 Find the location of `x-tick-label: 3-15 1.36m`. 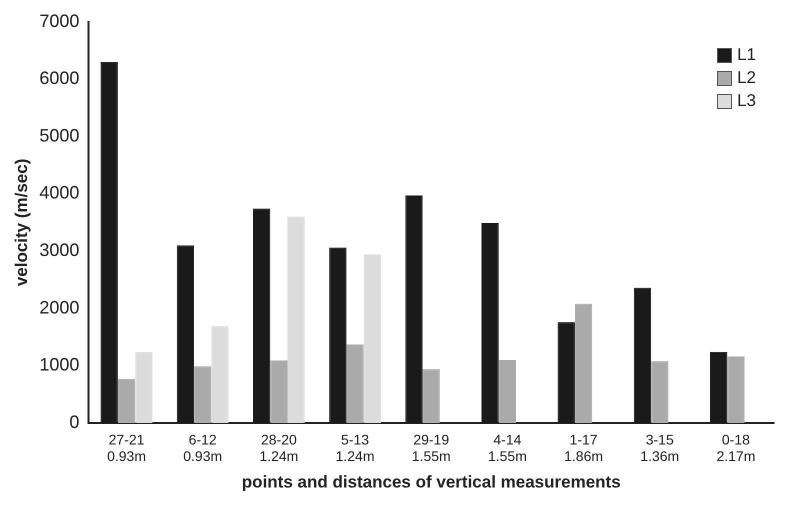

x-tick-label: 3-15 1.36m is located at coordinates (660, 447).